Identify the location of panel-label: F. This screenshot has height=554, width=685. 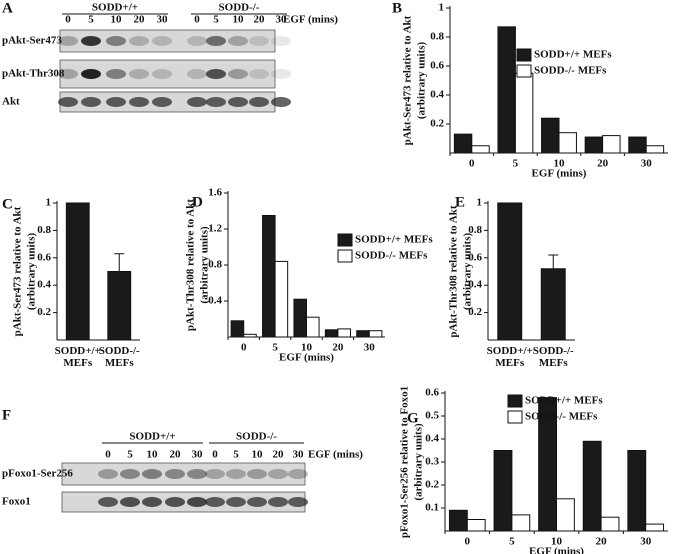
(6, 415).